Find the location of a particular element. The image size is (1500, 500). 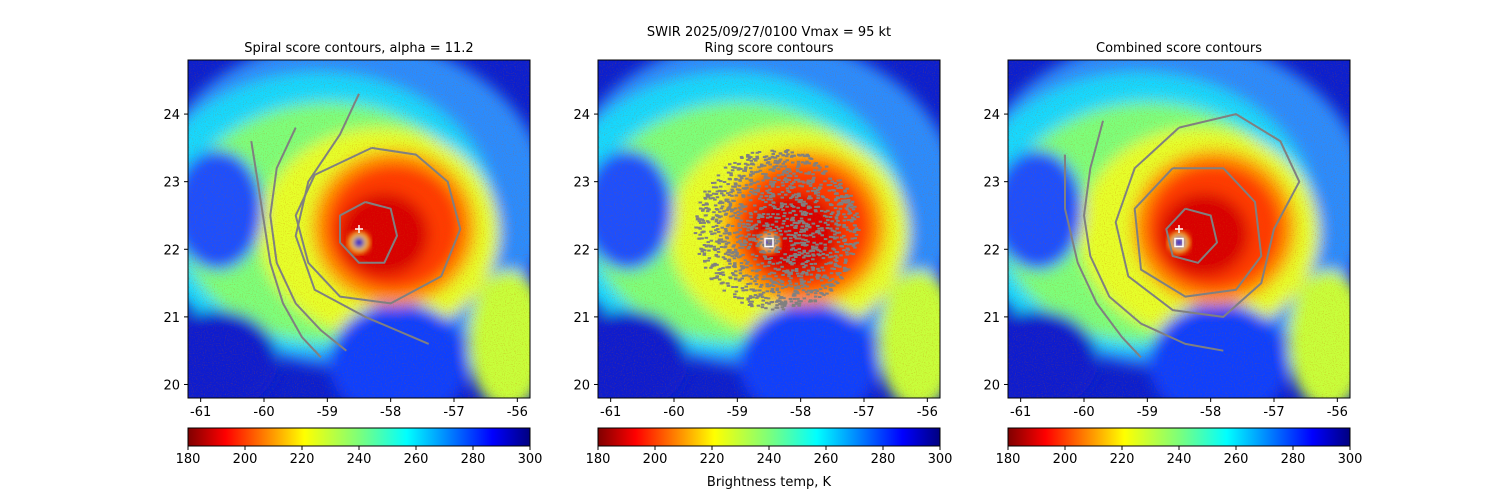

score-contour is located at coordinates (362, 219).